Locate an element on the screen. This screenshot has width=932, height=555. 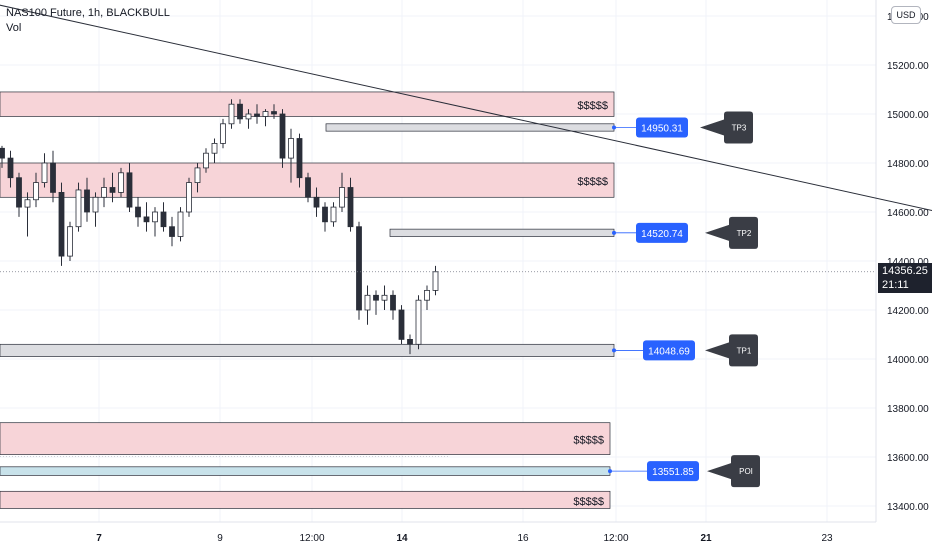
price-axis-tick: 14200.00 is located at coordinates (908, 311).